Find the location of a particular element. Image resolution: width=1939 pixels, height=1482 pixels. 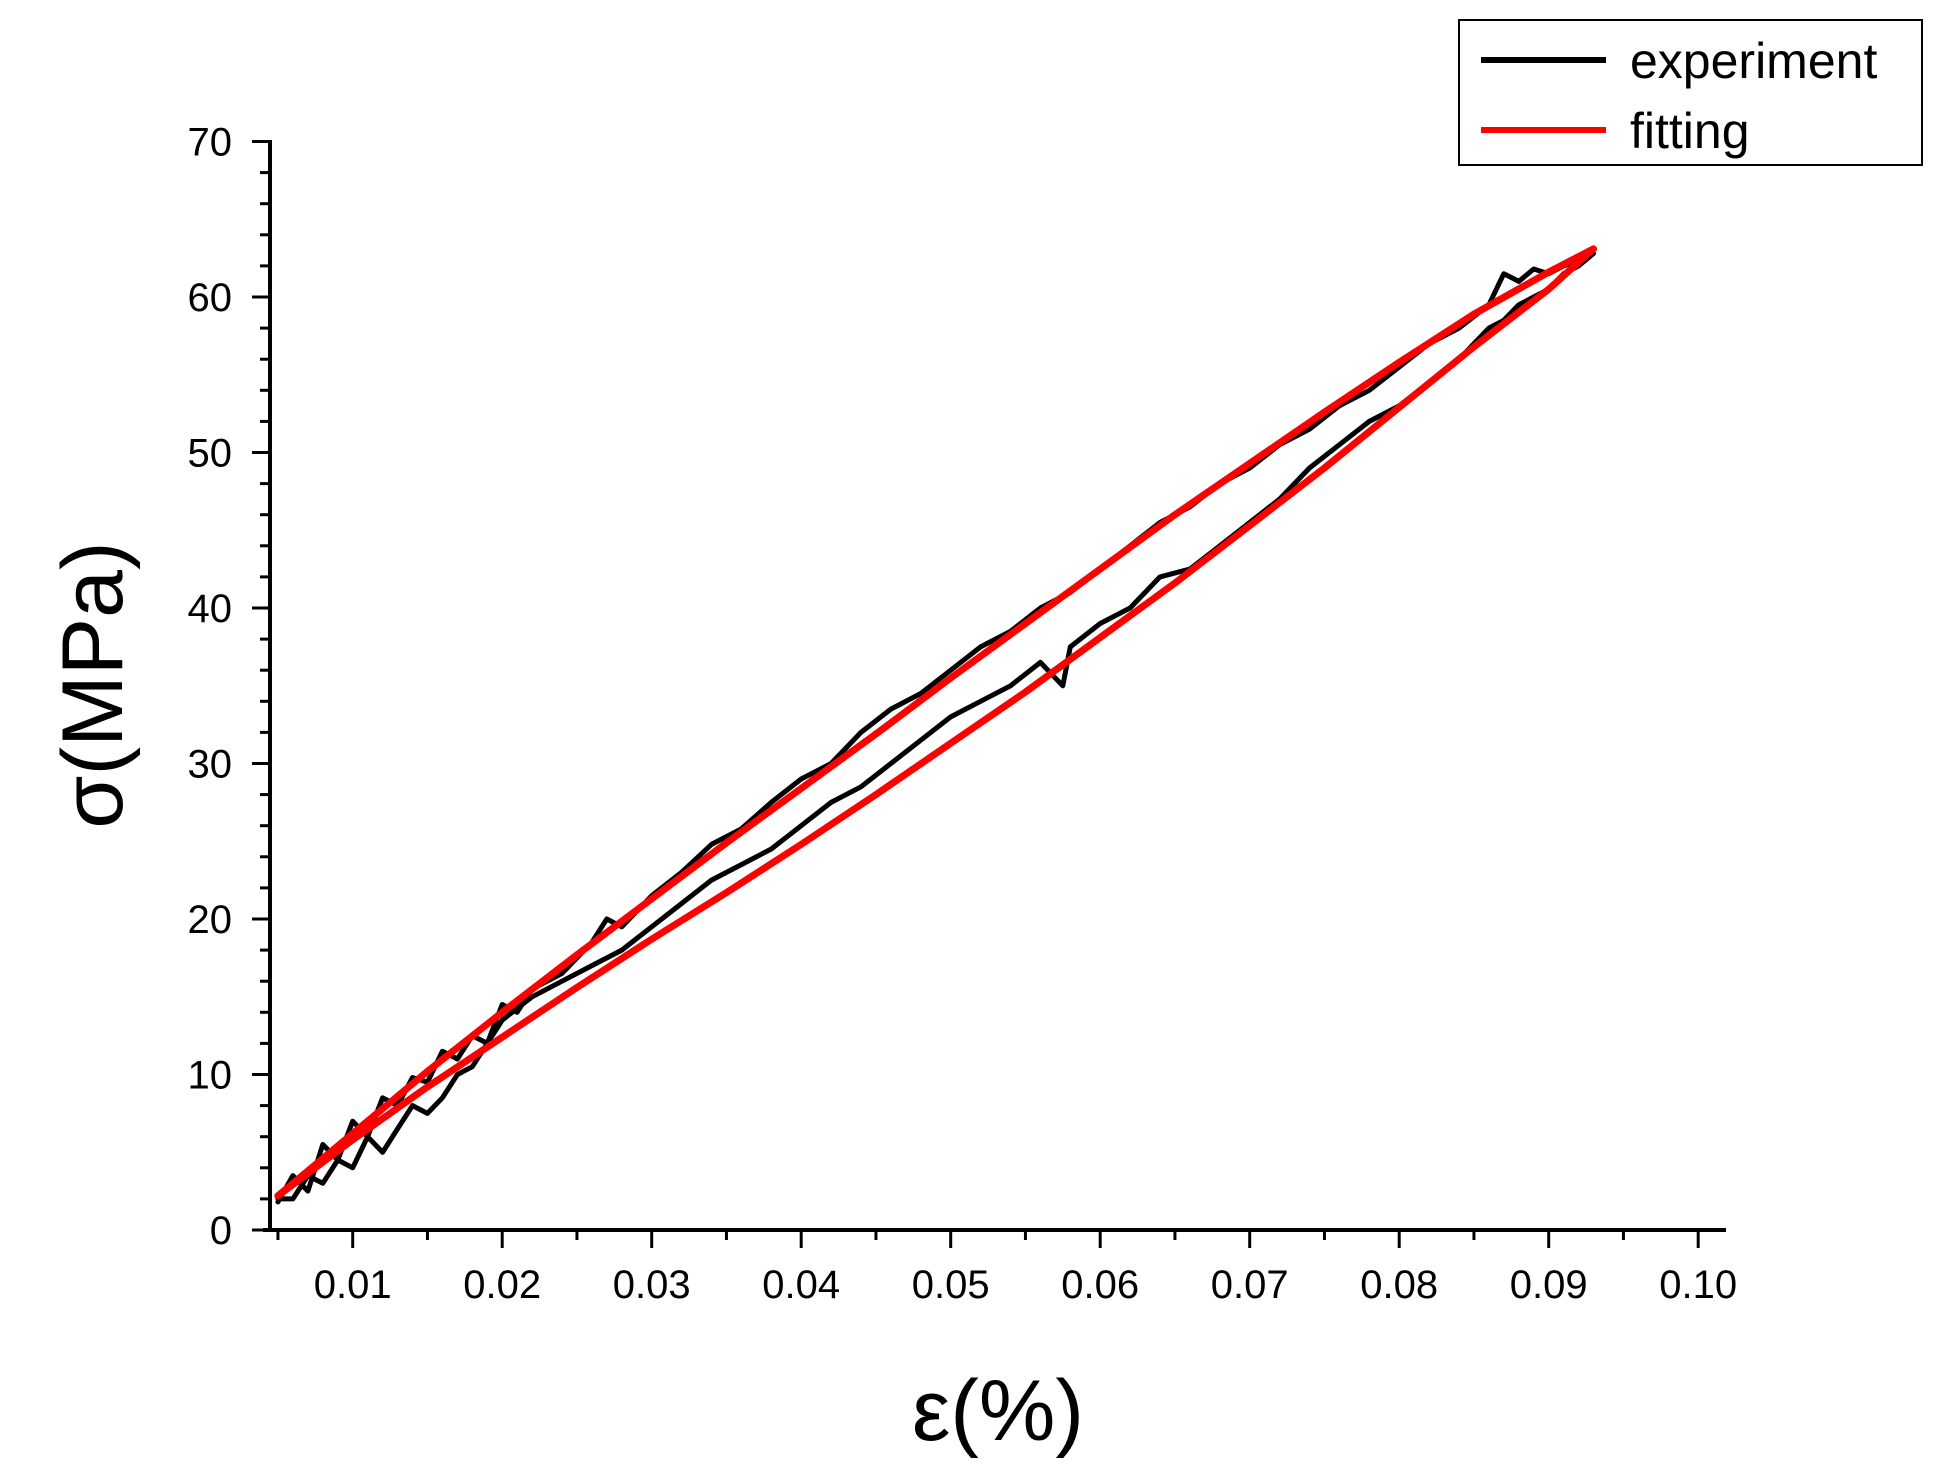

x-axis-title: ε(%) is located at coordinates (998, 1411).